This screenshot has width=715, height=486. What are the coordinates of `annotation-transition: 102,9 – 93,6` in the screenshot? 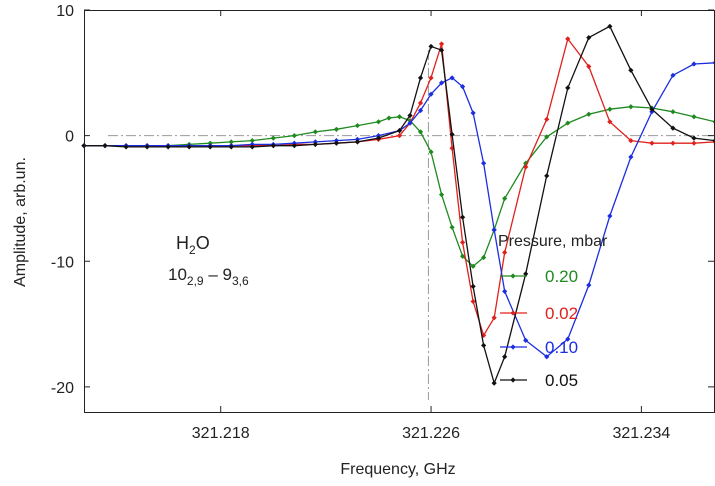 It's located at (208, 276).